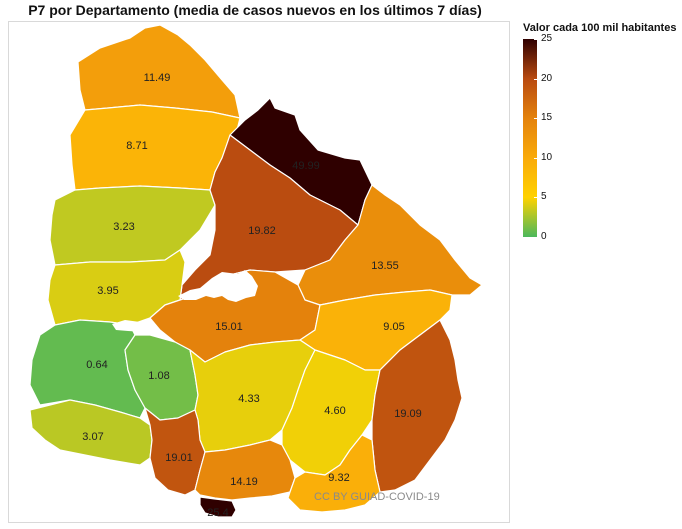 The height and width of the screenshot is (529, 682). Describe the element at coordinates (544, 236) in the screenshot. I see `legend-tick-label: 0` at that location.